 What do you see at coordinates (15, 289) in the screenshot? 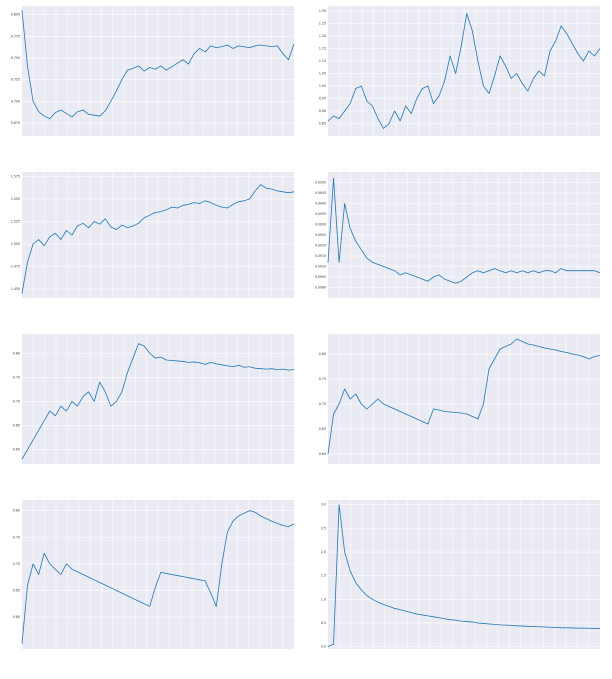
I see `y-tick-label: 1.450` at bounding box center [15, 289].